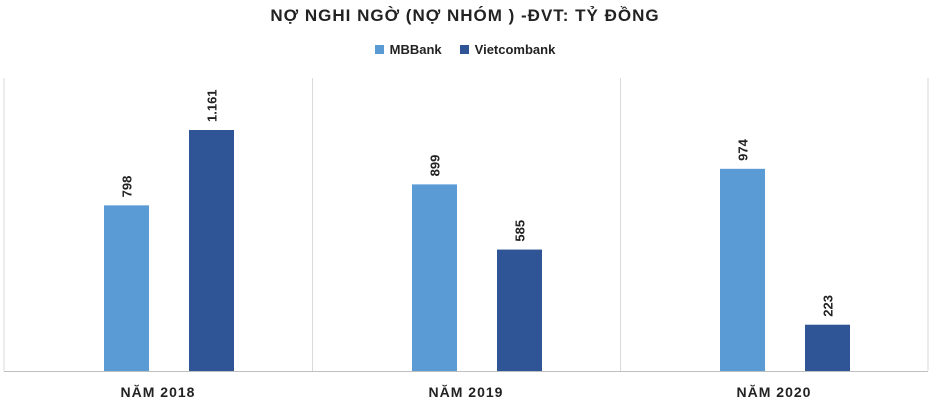 Image resolution: width=930 pixels, height=408 pixels. I want to click on data-label-vietcombank: 1.161, so click(212, 105).